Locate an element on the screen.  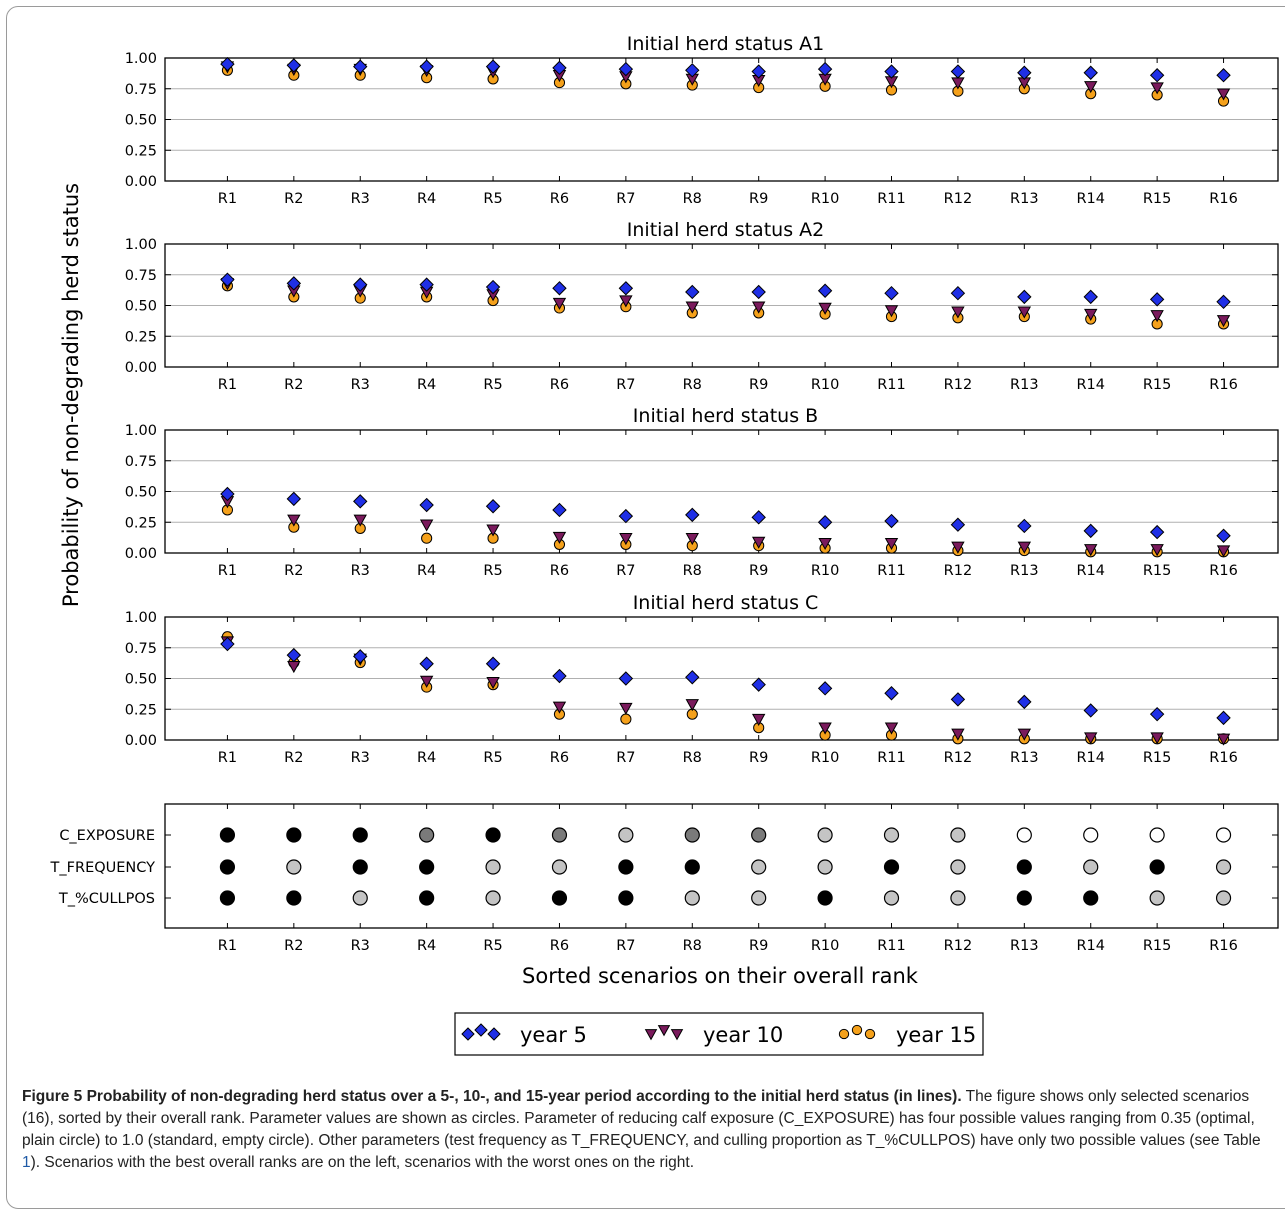
x-tick-label: R13 is located at coordinates (1024, 571).